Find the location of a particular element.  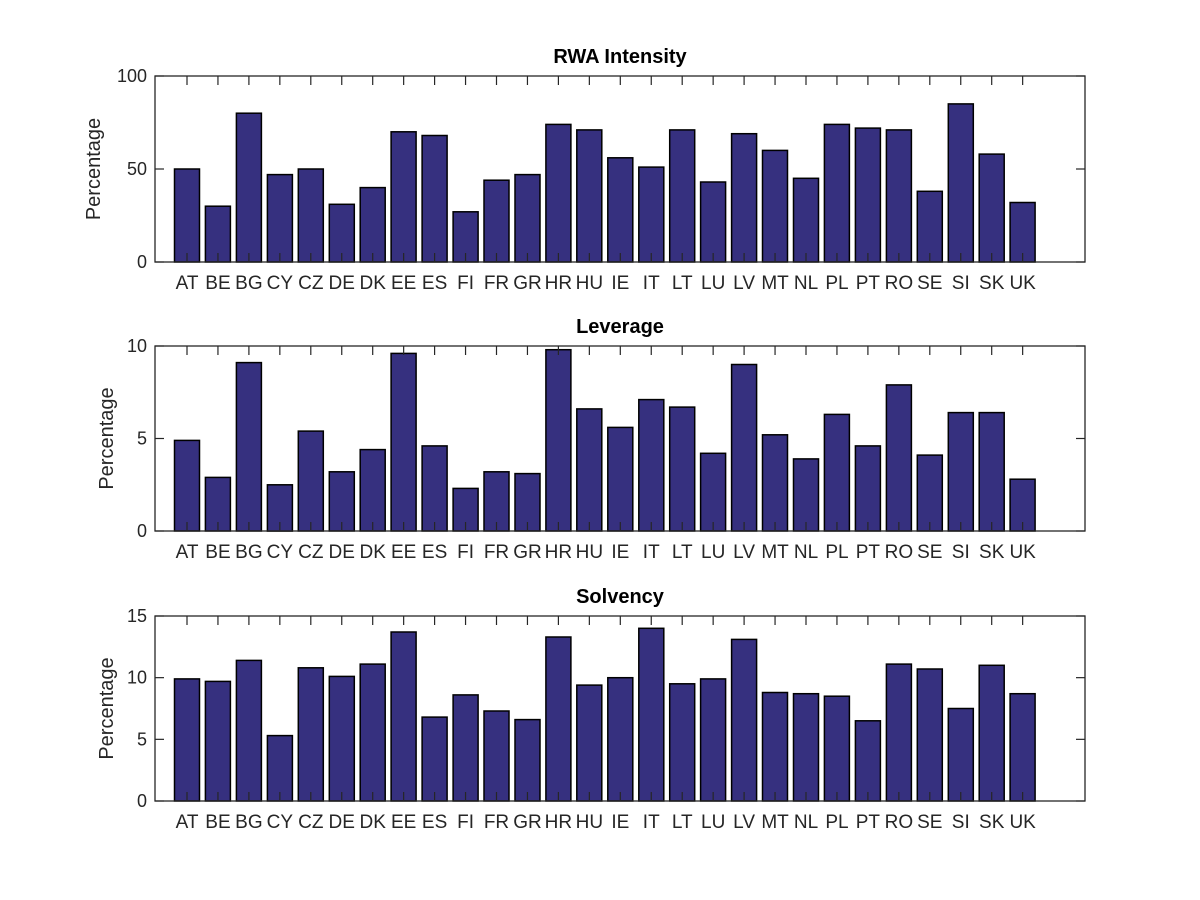

bar-si is located at coordinates (961, 183).